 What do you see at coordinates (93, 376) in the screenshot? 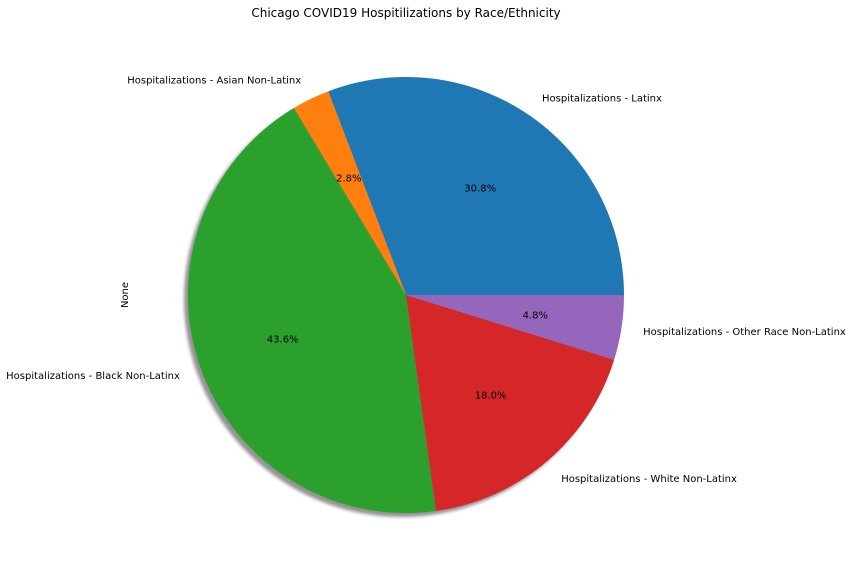
I see `slice-label: Hospitalizations - Black Non-Latinx` at bounding box center [93, 376].